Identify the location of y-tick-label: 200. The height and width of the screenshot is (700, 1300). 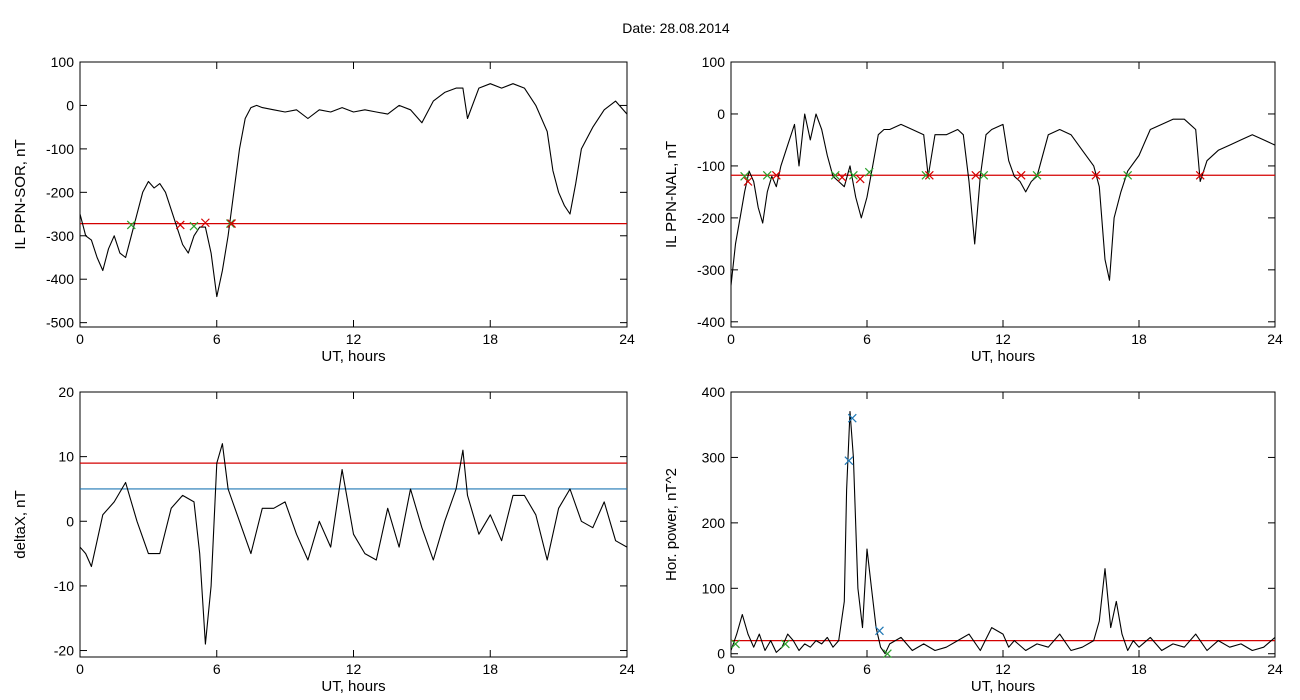
(714, 523).